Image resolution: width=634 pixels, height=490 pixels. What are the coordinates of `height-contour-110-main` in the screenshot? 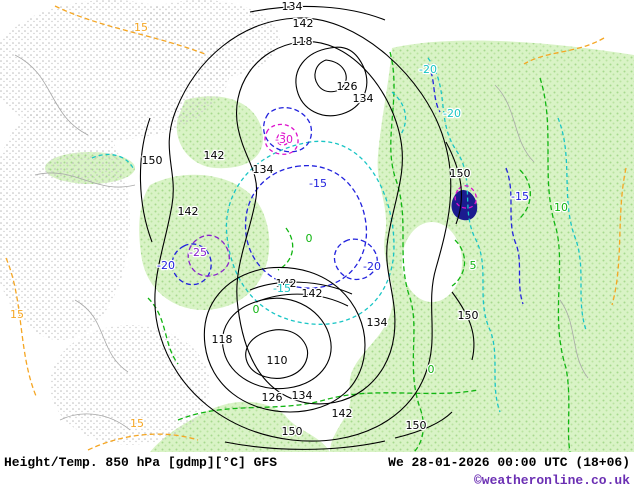 It's located at (276, 354).